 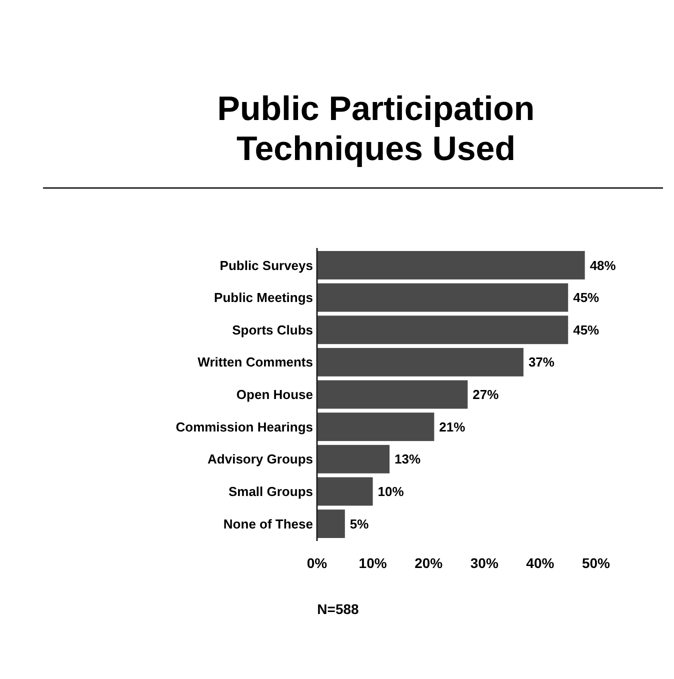 I want to click on data-label: 48%, so click(x=603, y=265).